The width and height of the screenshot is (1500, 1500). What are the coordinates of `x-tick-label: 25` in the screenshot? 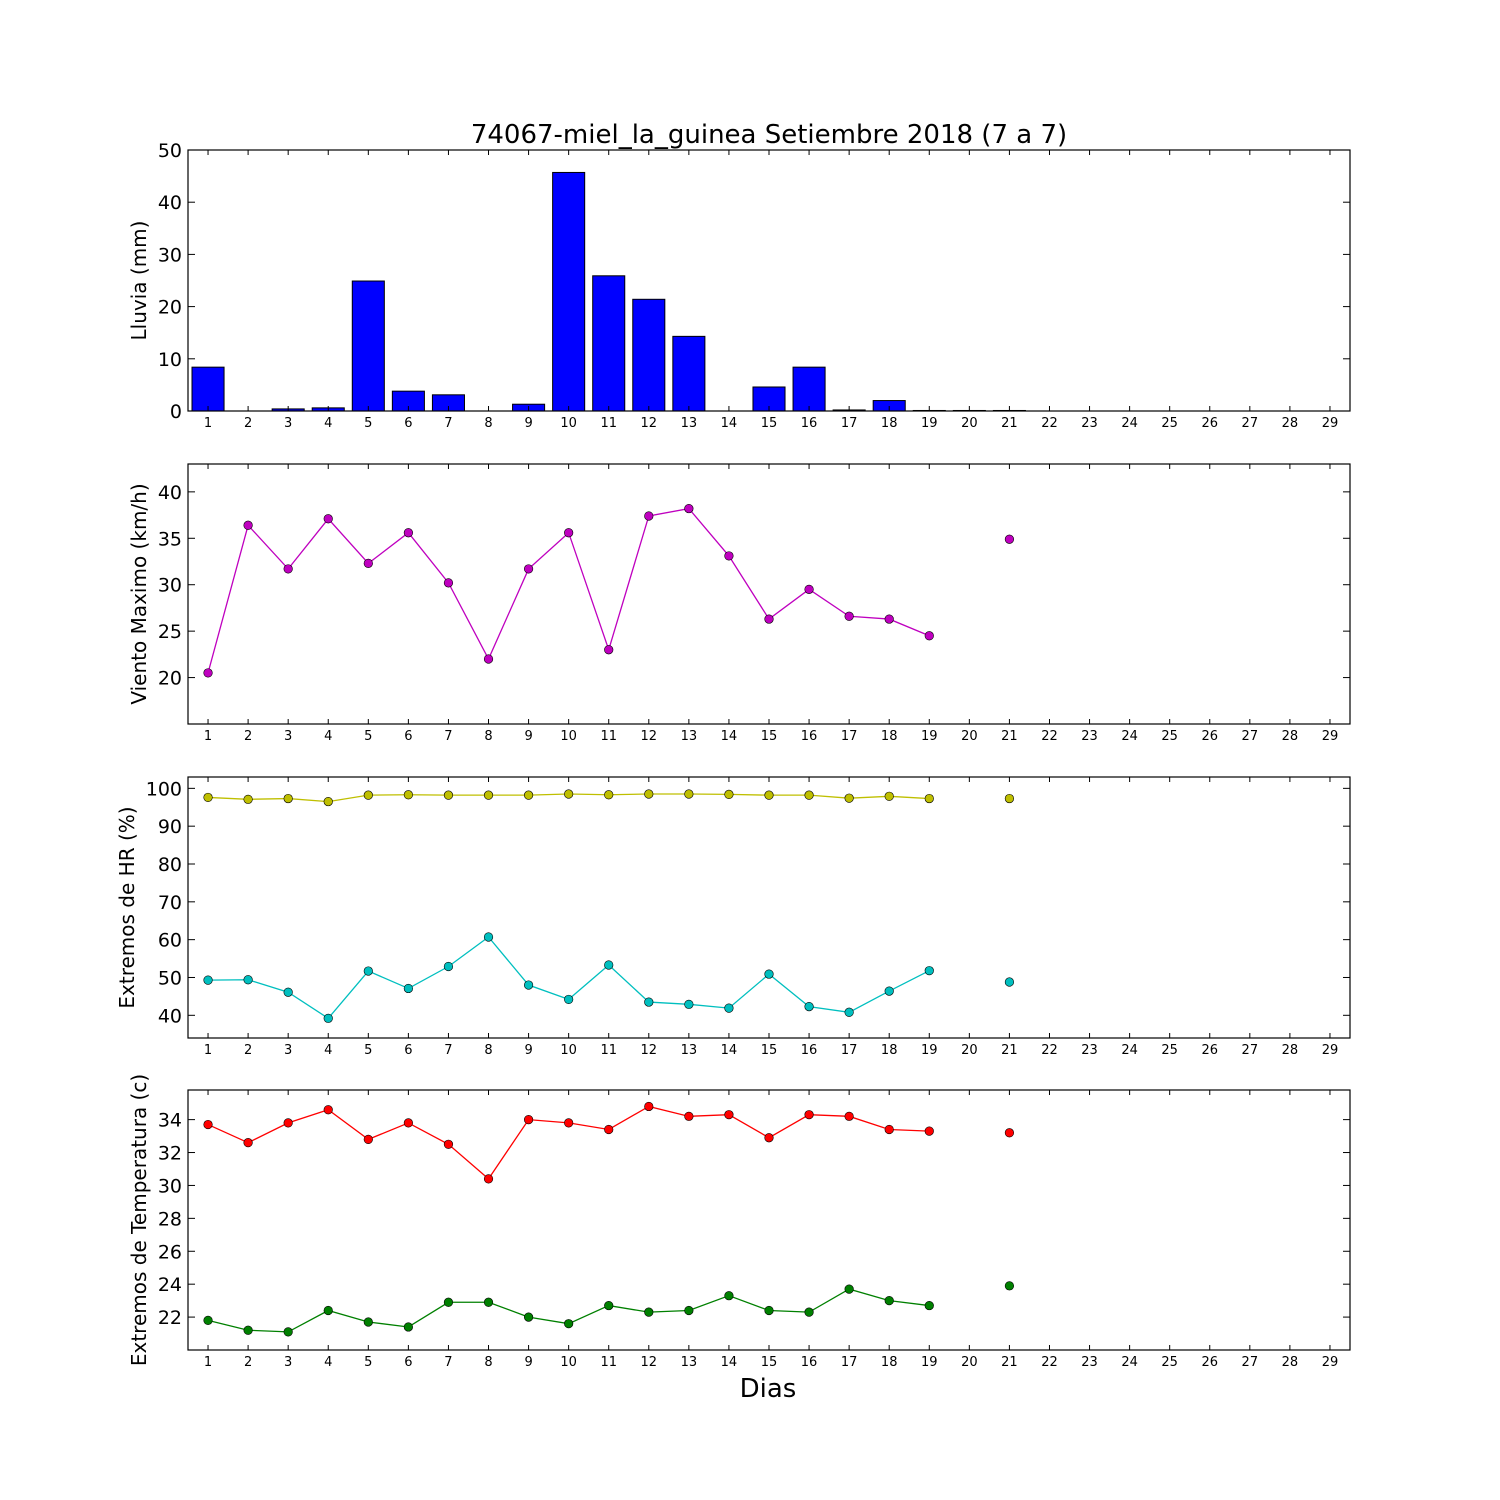 It's located at (1169, 423).